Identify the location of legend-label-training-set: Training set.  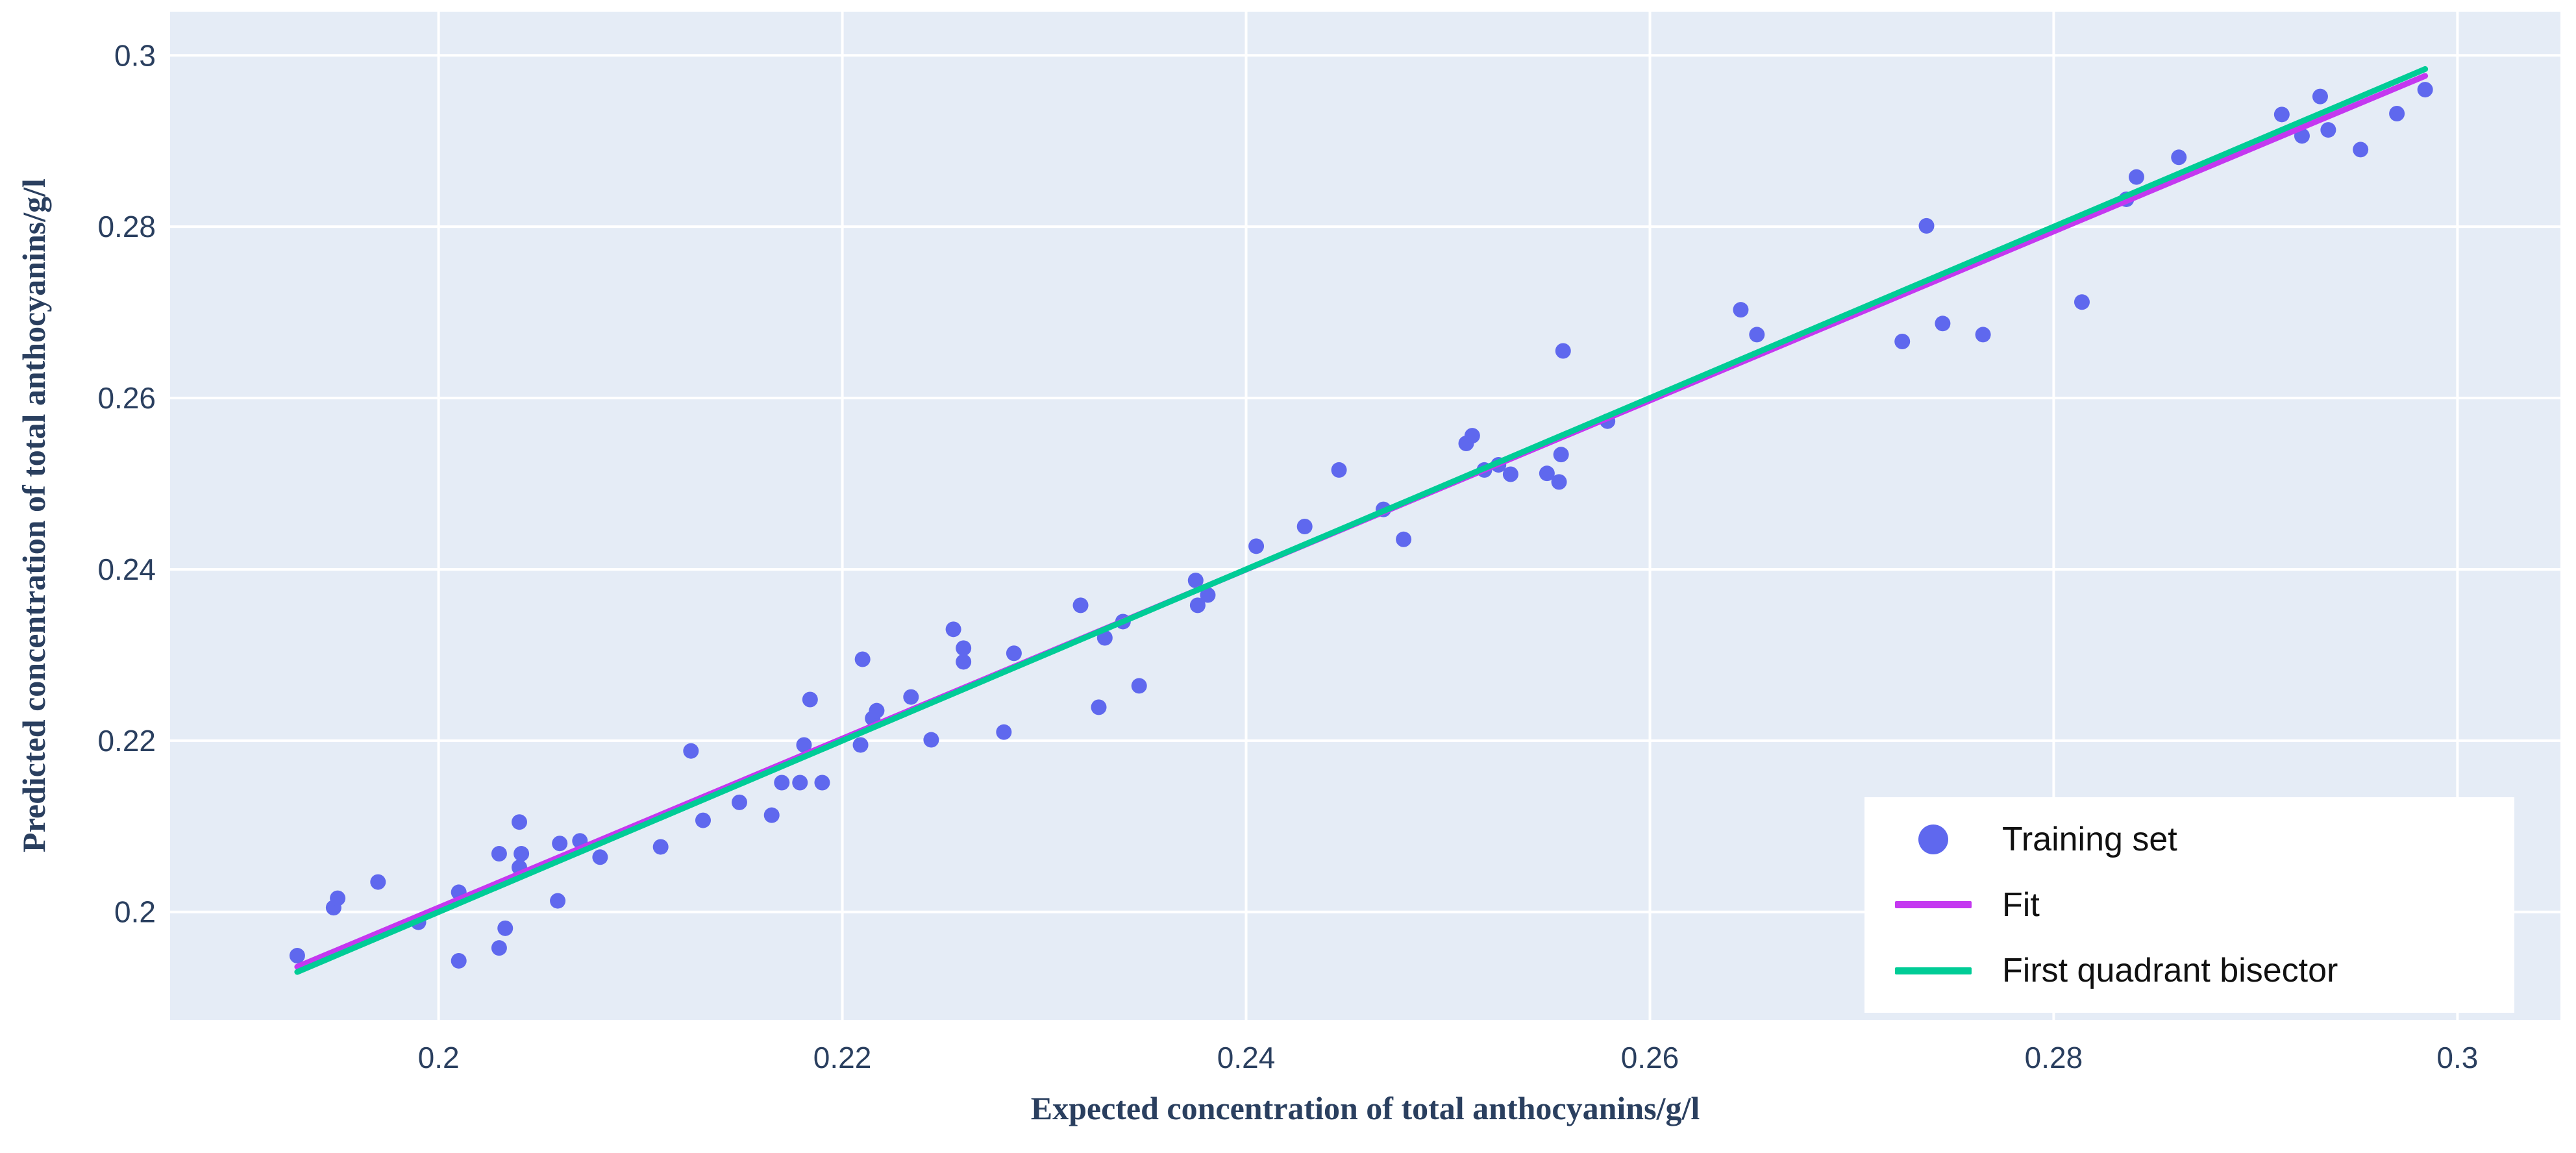
(2089, 839).